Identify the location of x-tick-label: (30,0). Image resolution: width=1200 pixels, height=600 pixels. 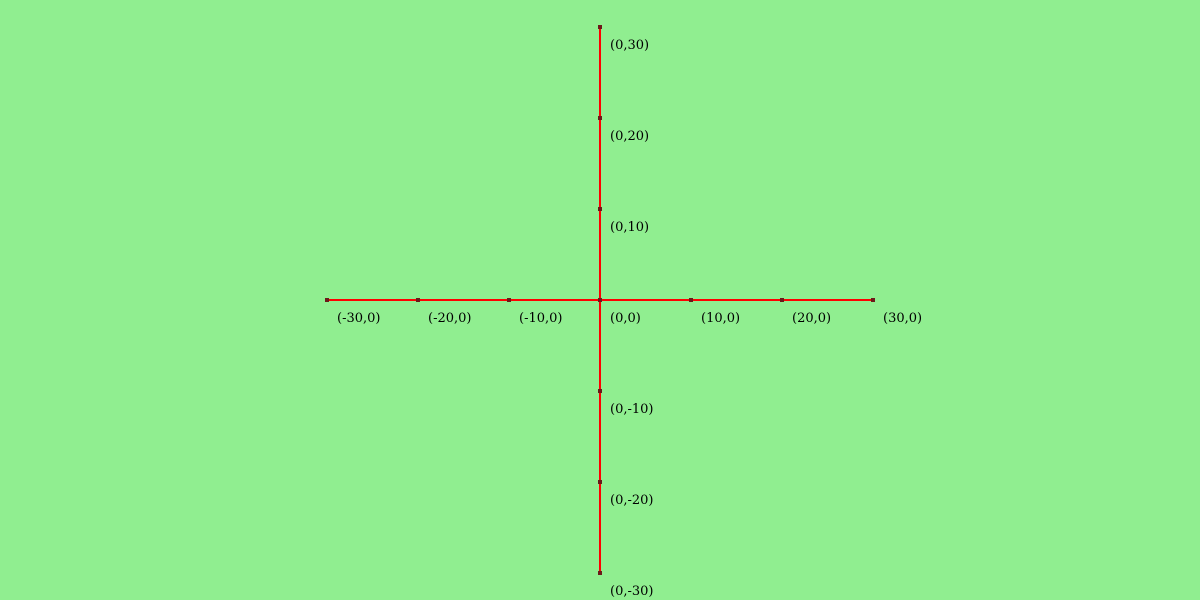
(902, 318).